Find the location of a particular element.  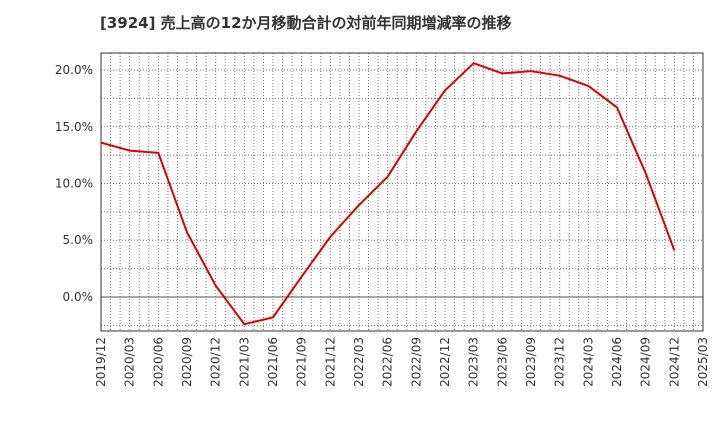

y-tick-label: 10.0% is located at coordinates (74, 183).